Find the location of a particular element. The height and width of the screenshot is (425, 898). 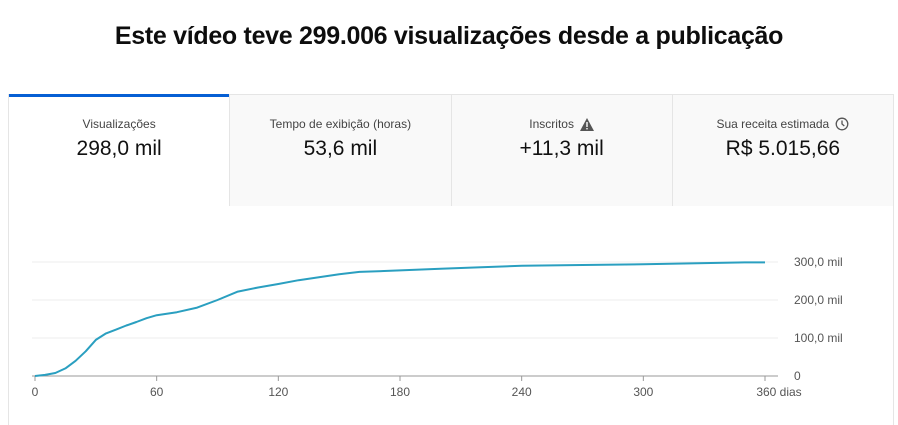

x-tick-label: 240 is located at coordinates (522, 392).